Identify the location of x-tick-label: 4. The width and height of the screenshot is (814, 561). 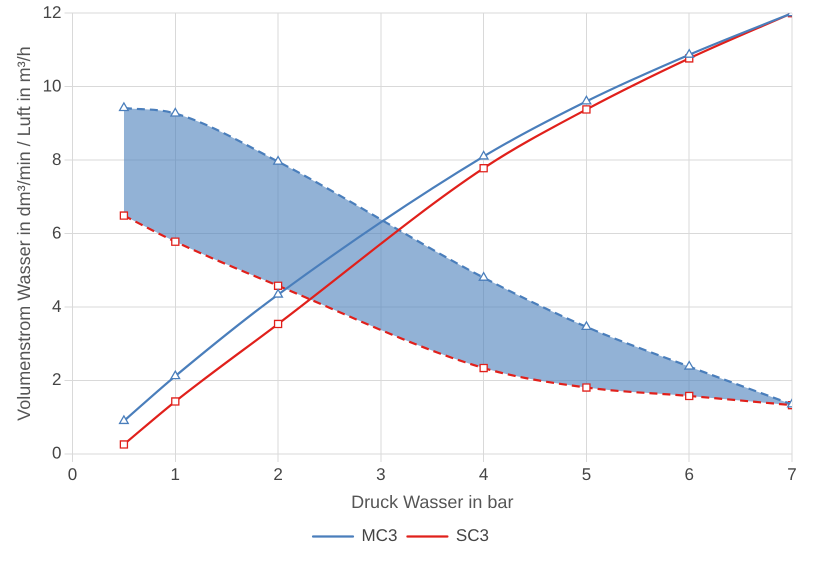
(483, 474).